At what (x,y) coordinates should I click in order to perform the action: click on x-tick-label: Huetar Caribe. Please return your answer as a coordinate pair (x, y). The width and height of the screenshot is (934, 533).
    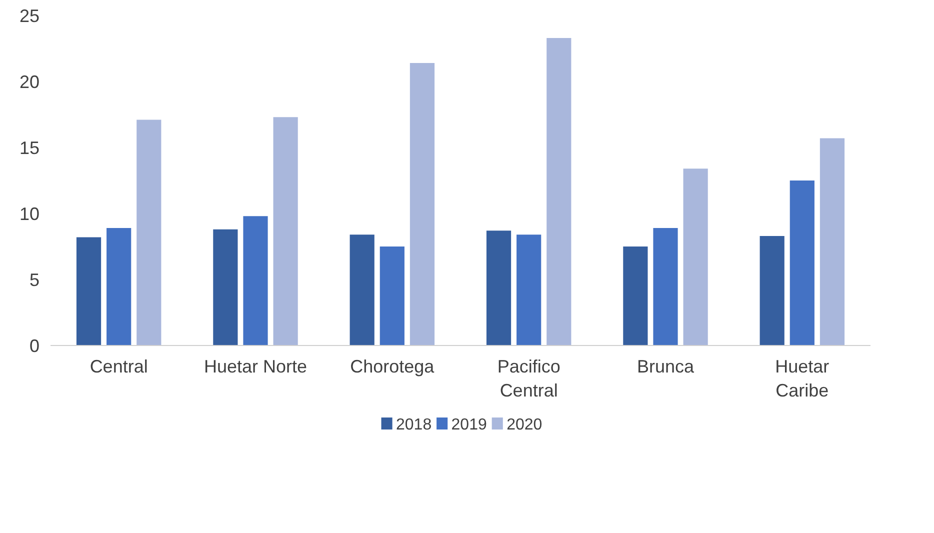
    Looking at the image, I should click on (802, 378).